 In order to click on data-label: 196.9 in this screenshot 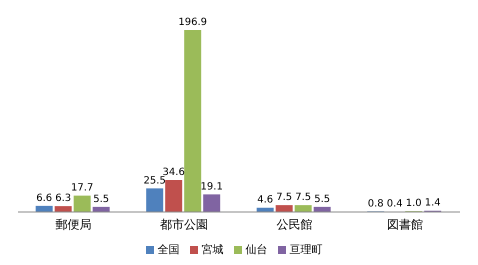, I will do `click(192, 22)`.